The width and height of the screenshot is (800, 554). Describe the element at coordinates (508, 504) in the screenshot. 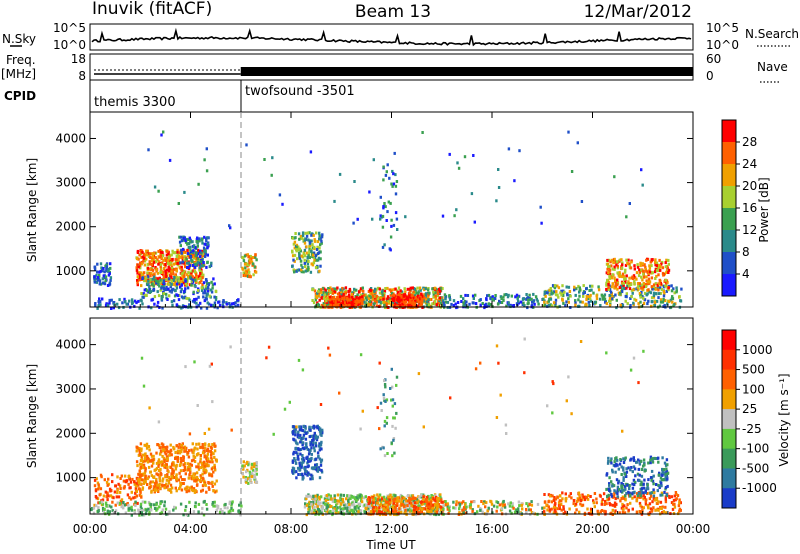

I see `velocity-pixel-1960` at that location.